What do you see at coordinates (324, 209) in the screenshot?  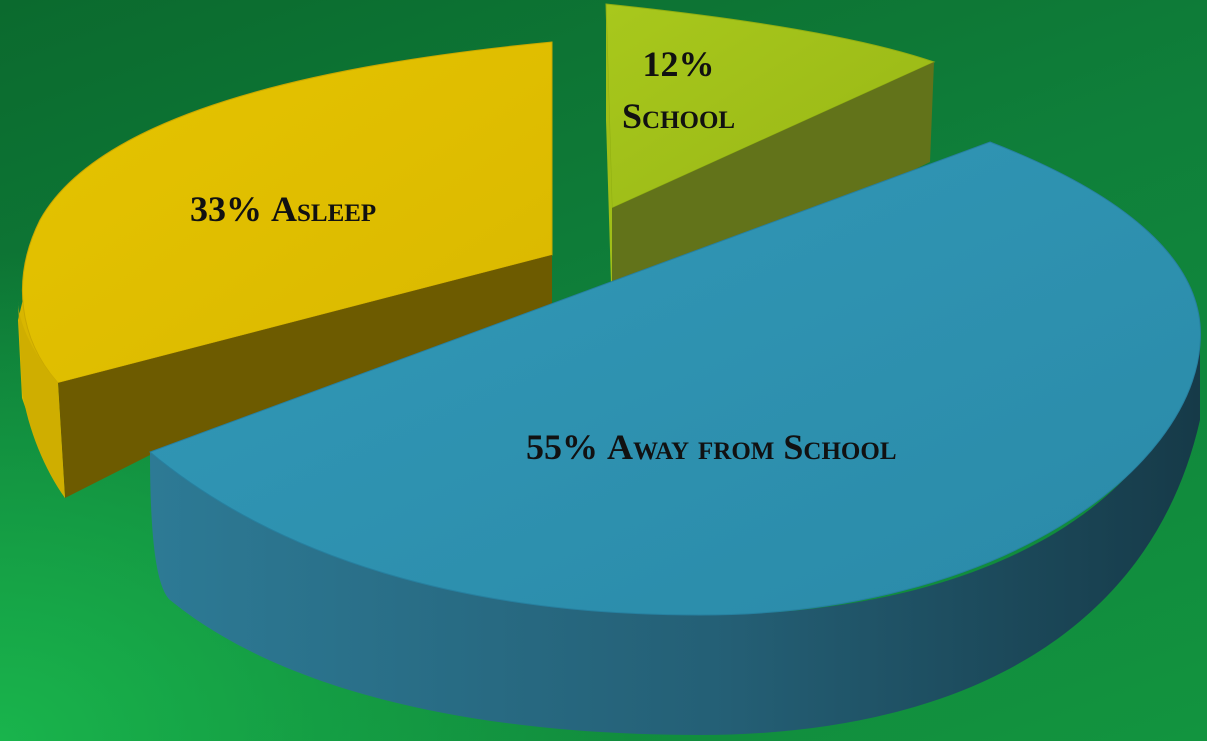 I see `label-asleep-text: Asleep` at bounding box center [324, 209].